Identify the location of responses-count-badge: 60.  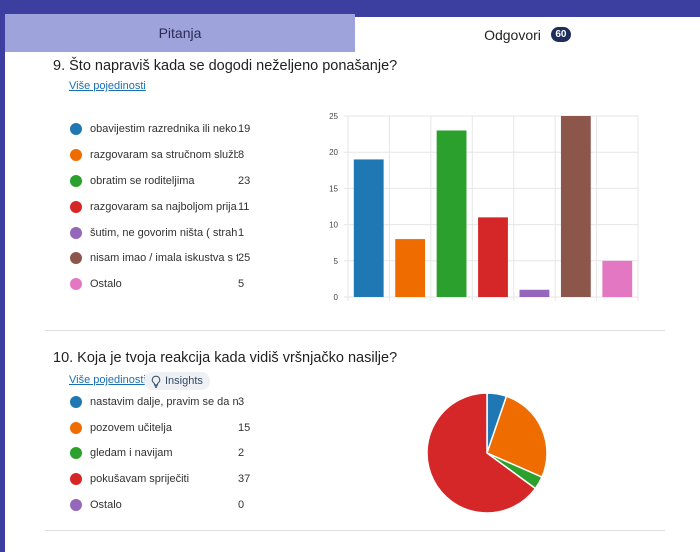
(560, 34).